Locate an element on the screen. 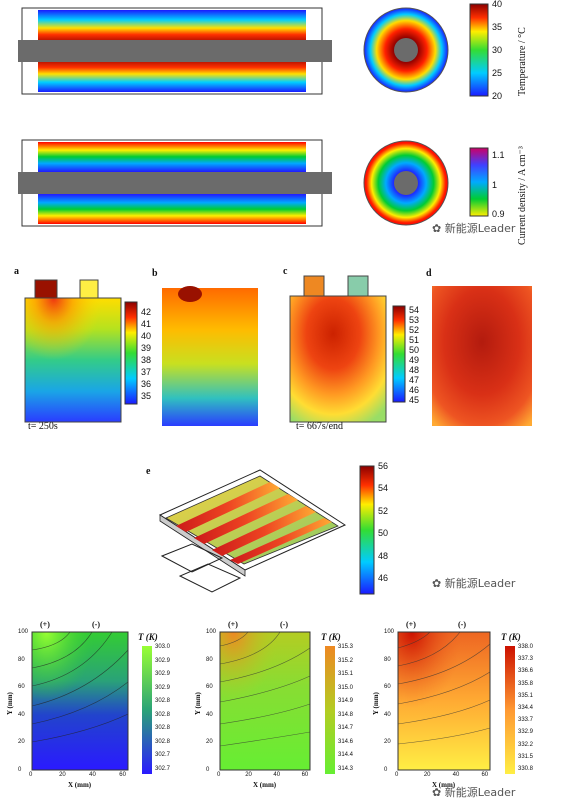 This screenshot has height=800, width=568. middle-colorbar-2-tick: 46 is located at coordinates (414, 390).